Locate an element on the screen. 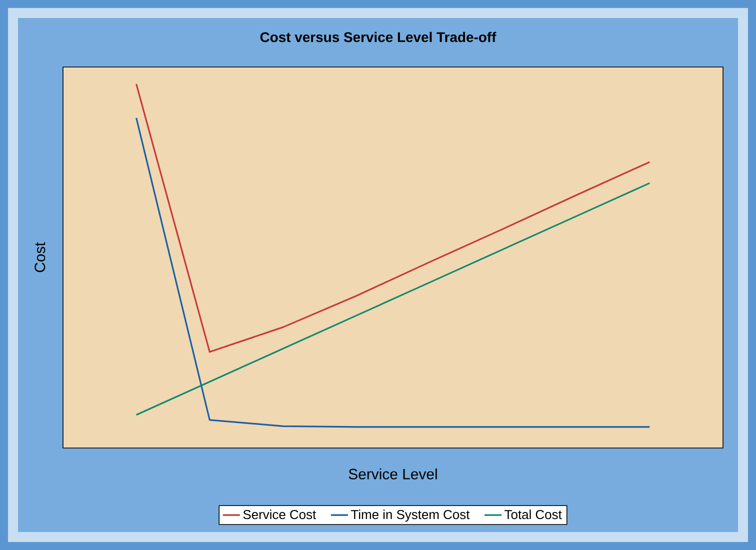  y-axis-title: Cost is located at coordinates (40, 257).